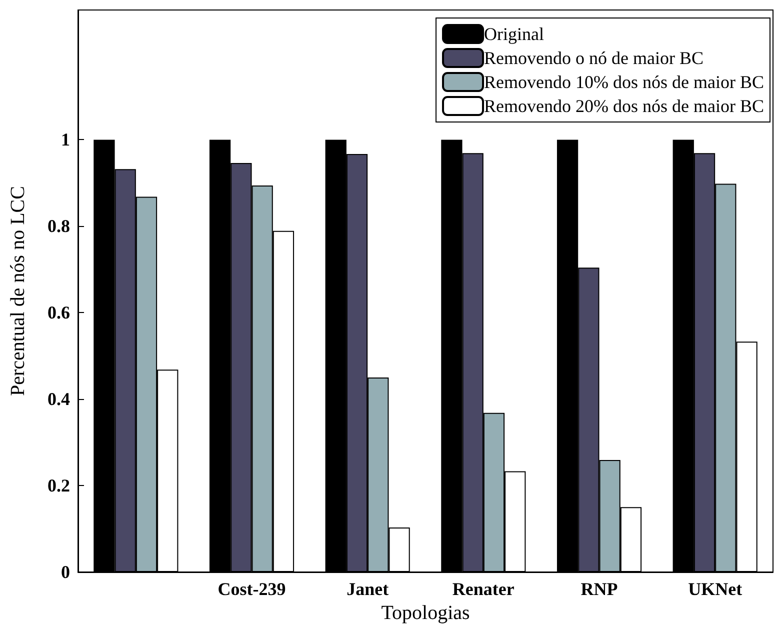 This screenshot has height=634, width=778. Describe the element at coordinates (65, 572) in the screenshot. I see `y-tick-label: 0` at that location.